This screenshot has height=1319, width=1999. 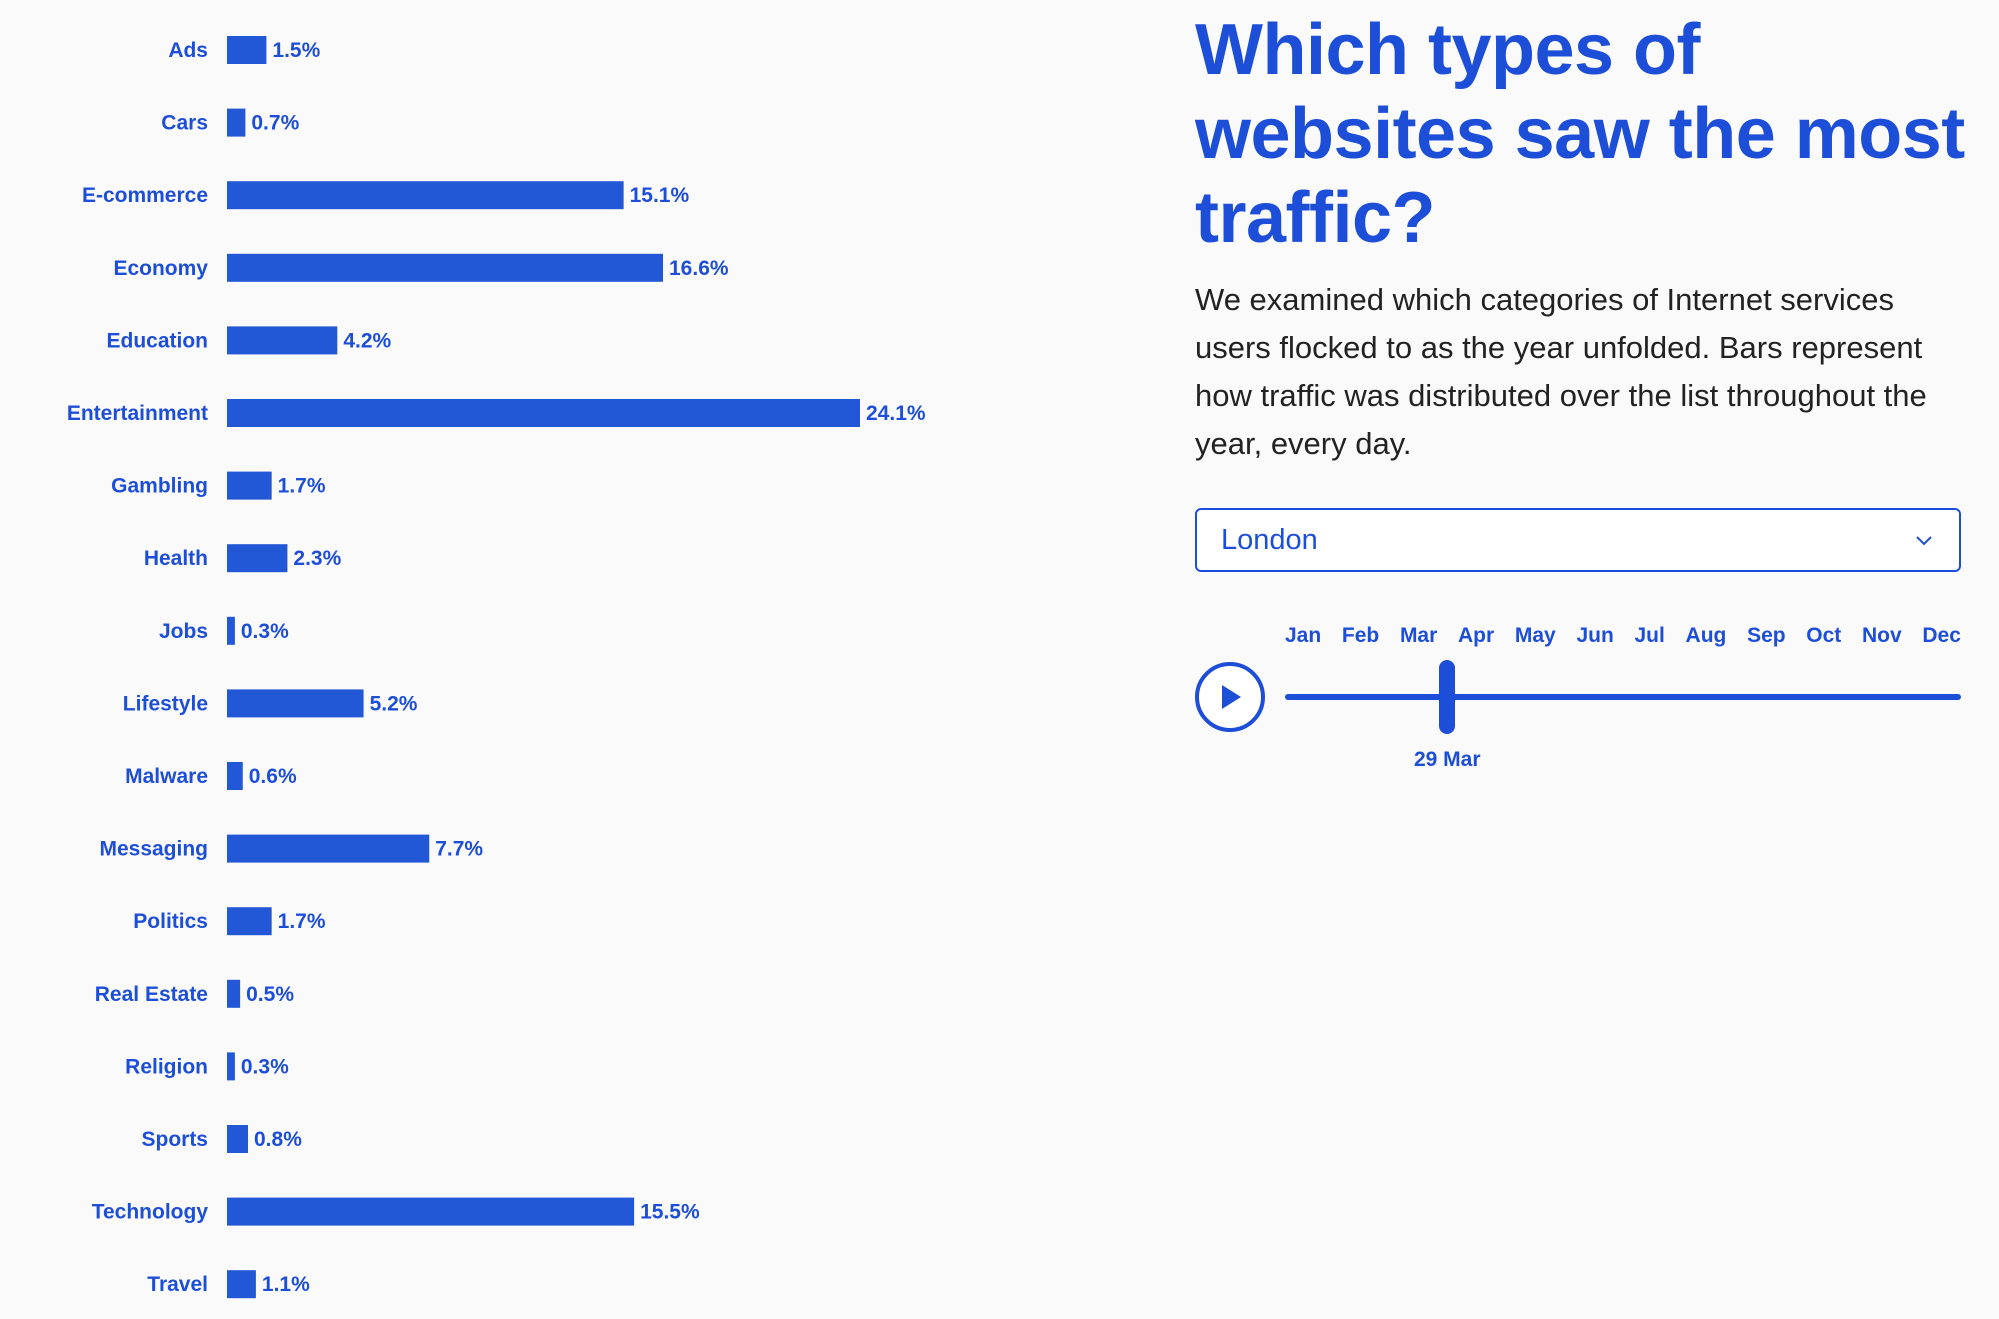 I want to click on category-label: Economy, so click(x=160, y=268).